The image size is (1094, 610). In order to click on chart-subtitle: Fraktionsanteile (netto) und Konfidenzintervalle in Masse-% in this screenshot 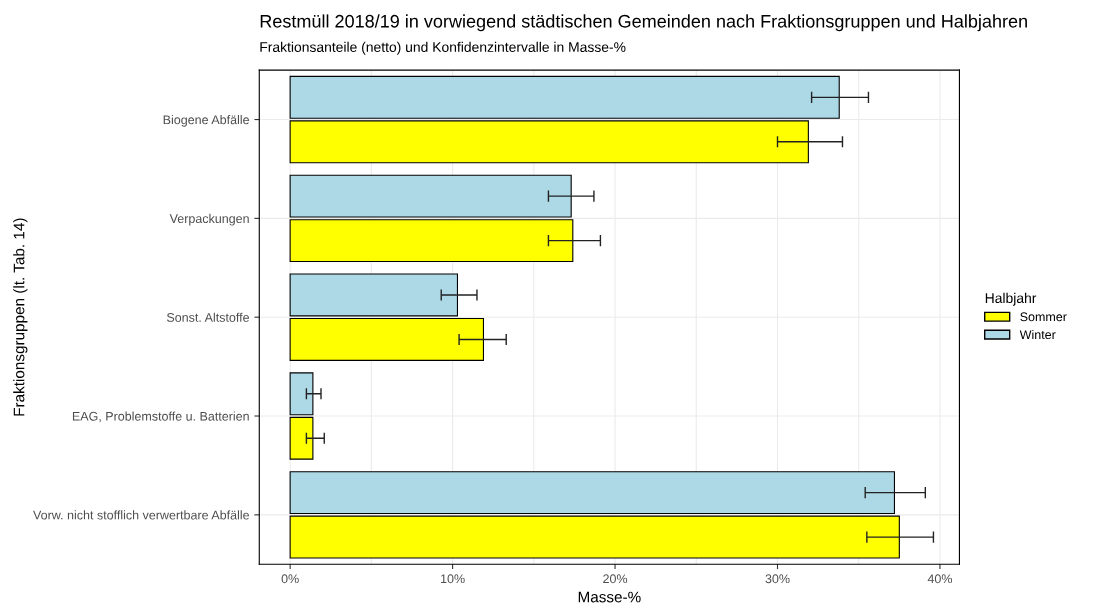, I will do `click(443, 48)`.